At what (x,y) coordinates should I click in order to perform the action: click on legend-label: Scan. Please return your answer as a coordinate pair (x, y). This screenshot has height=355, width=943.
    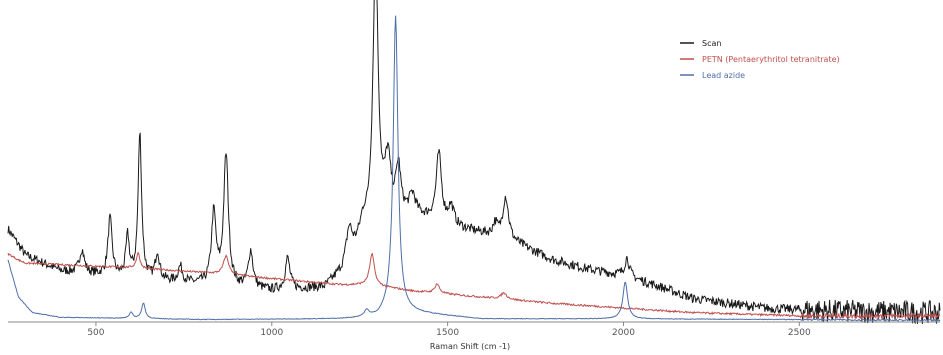
    Looking at the image, I should click on (711, 43).